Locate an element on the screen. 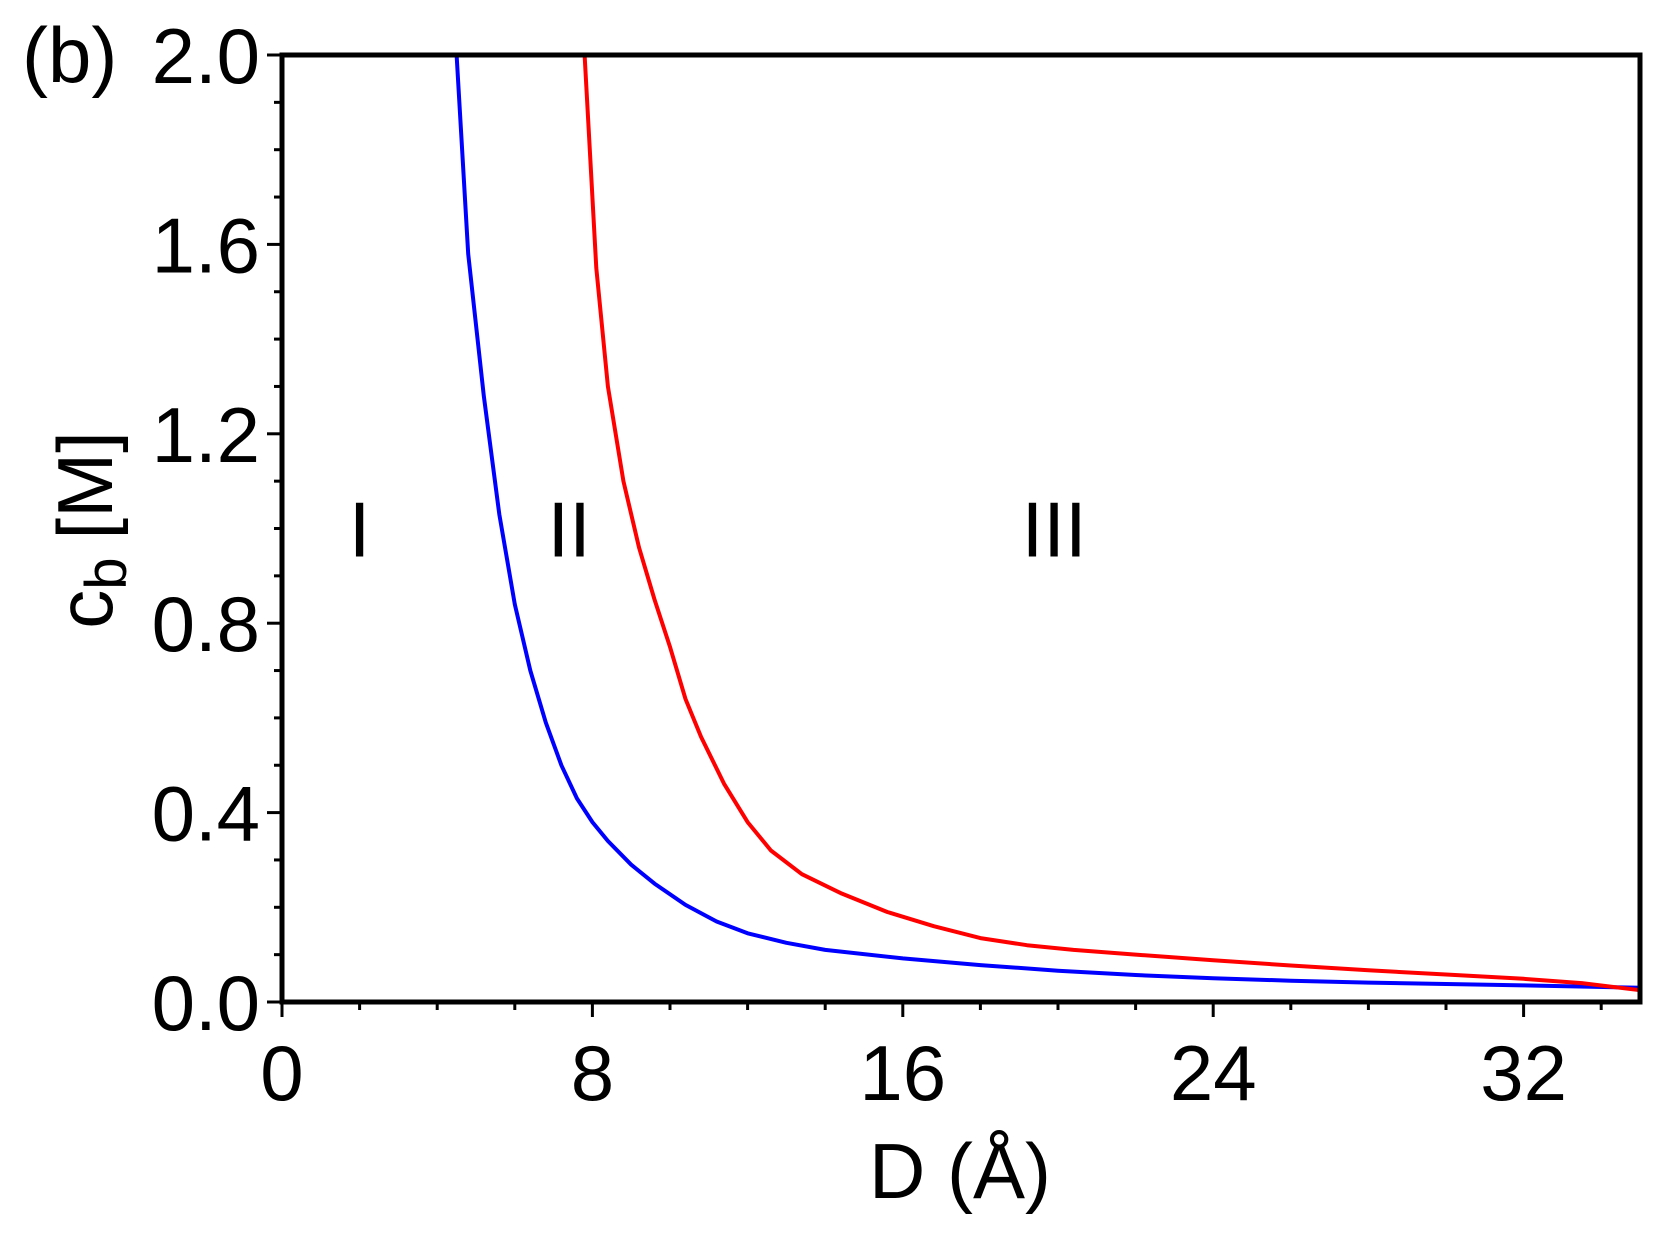 The image size is (1659, 1238). region-label-3: III is located at coordinates (1054, 530).